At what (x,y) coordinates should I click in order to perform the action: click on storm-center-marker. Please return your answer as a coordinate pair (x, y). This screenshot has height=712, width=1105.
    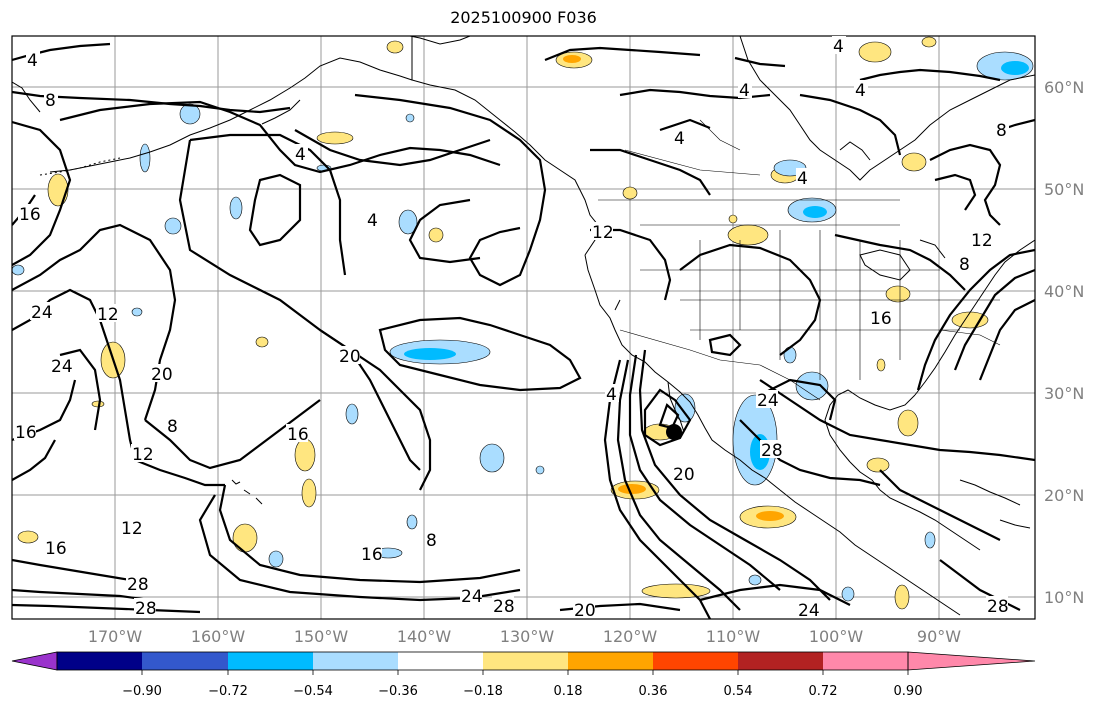
    Looking at the image, I should click on (674, 432).